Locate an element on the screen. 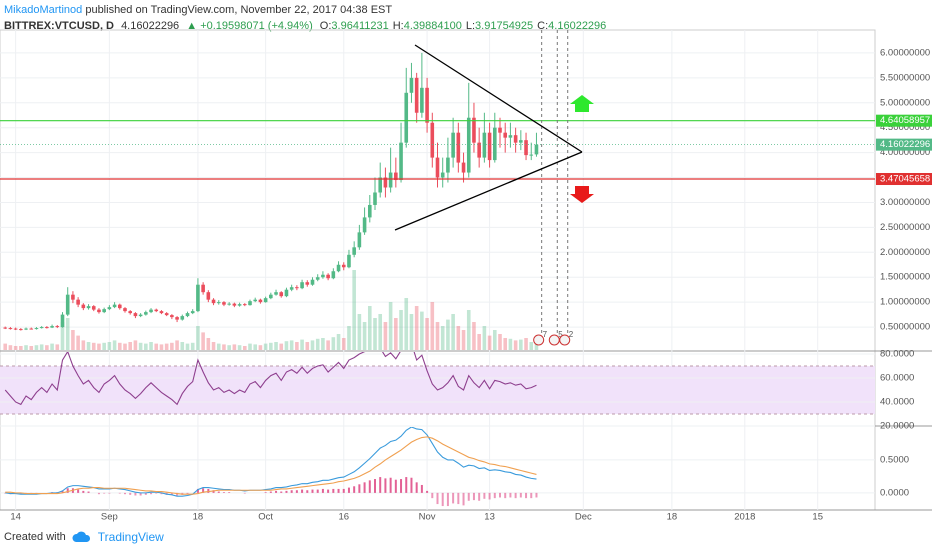  volume-bars is located at coordinates (271, 310).